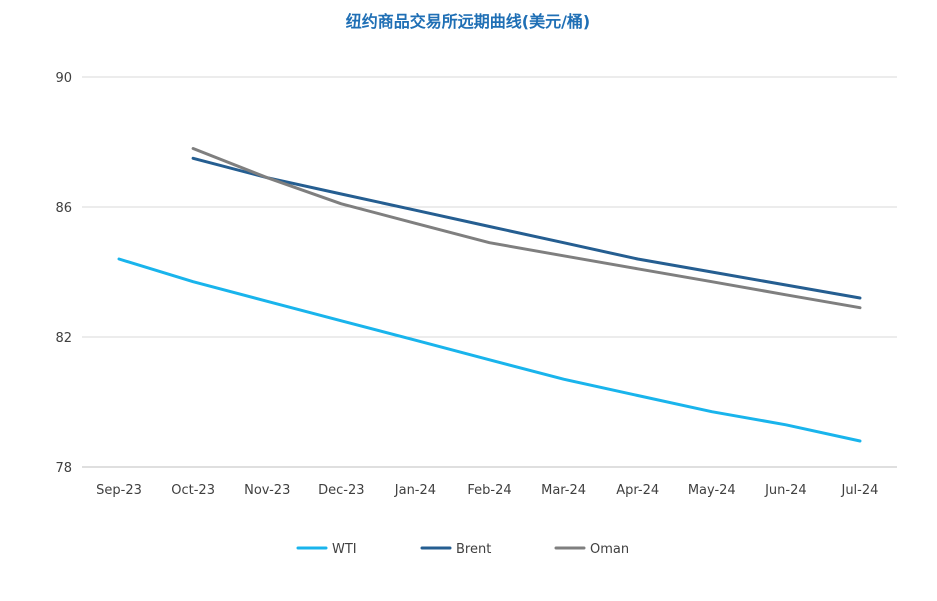  What do you see at coordinates (326, 549) in the screenshot?
I see `legend-item-wti: WTI` at bounding box center [326, 549].